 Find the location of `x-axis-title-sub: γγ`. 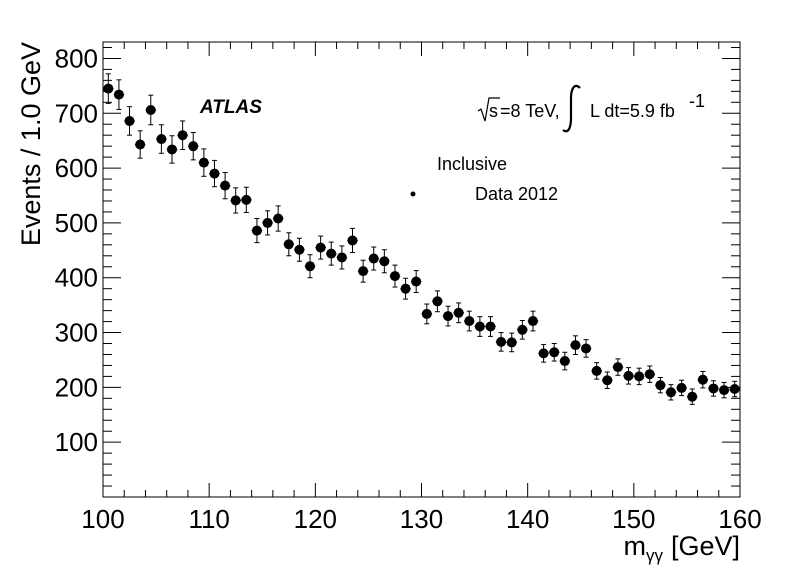

x-axis-title-sub: γγ is located at coordinates (655, 555).